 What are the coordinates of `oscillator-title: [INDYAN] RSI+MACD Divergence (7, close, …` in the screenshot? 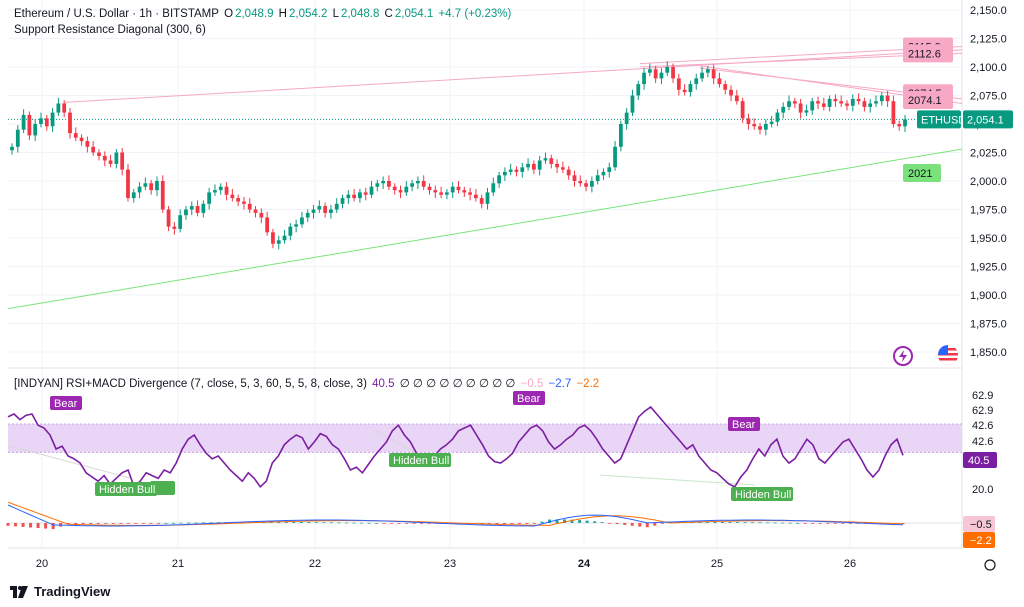 It's located at (190, 384).